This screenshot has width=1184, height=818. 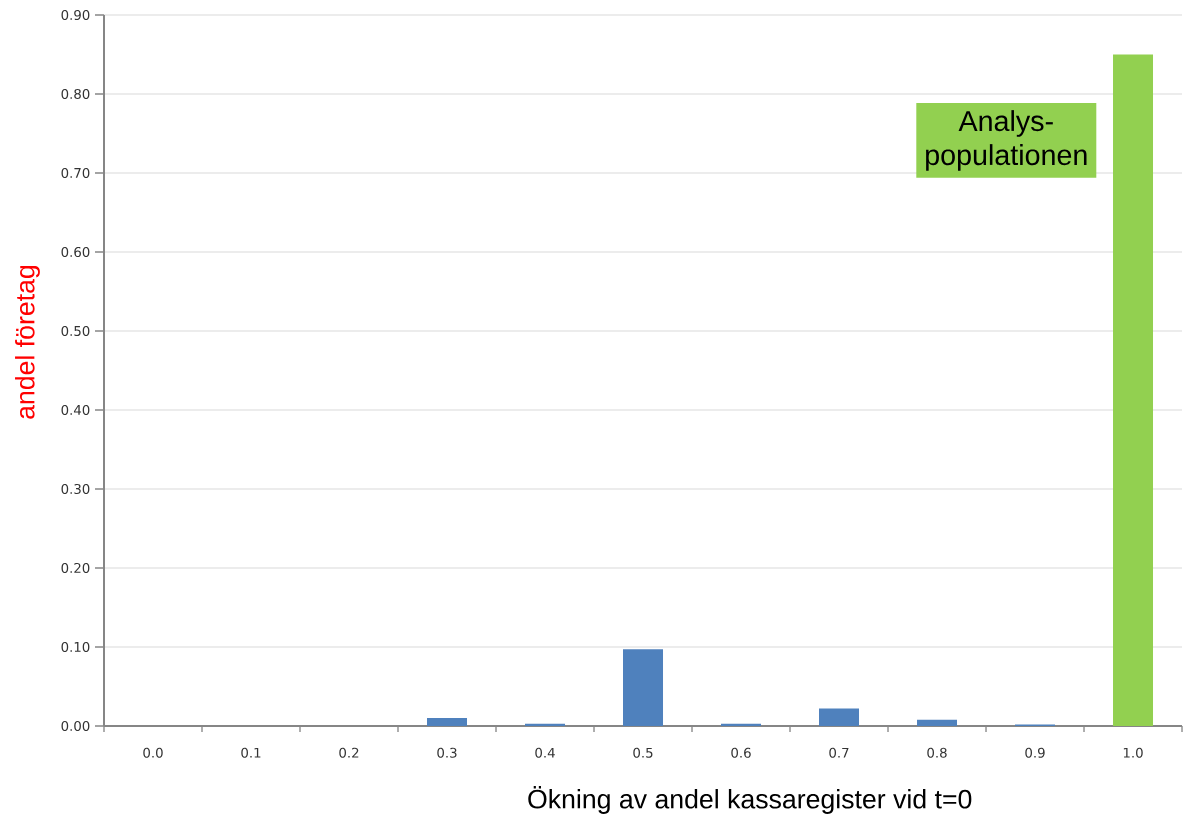 I want to click on x-tick-label: 0.1, so click(x=251, y=752).